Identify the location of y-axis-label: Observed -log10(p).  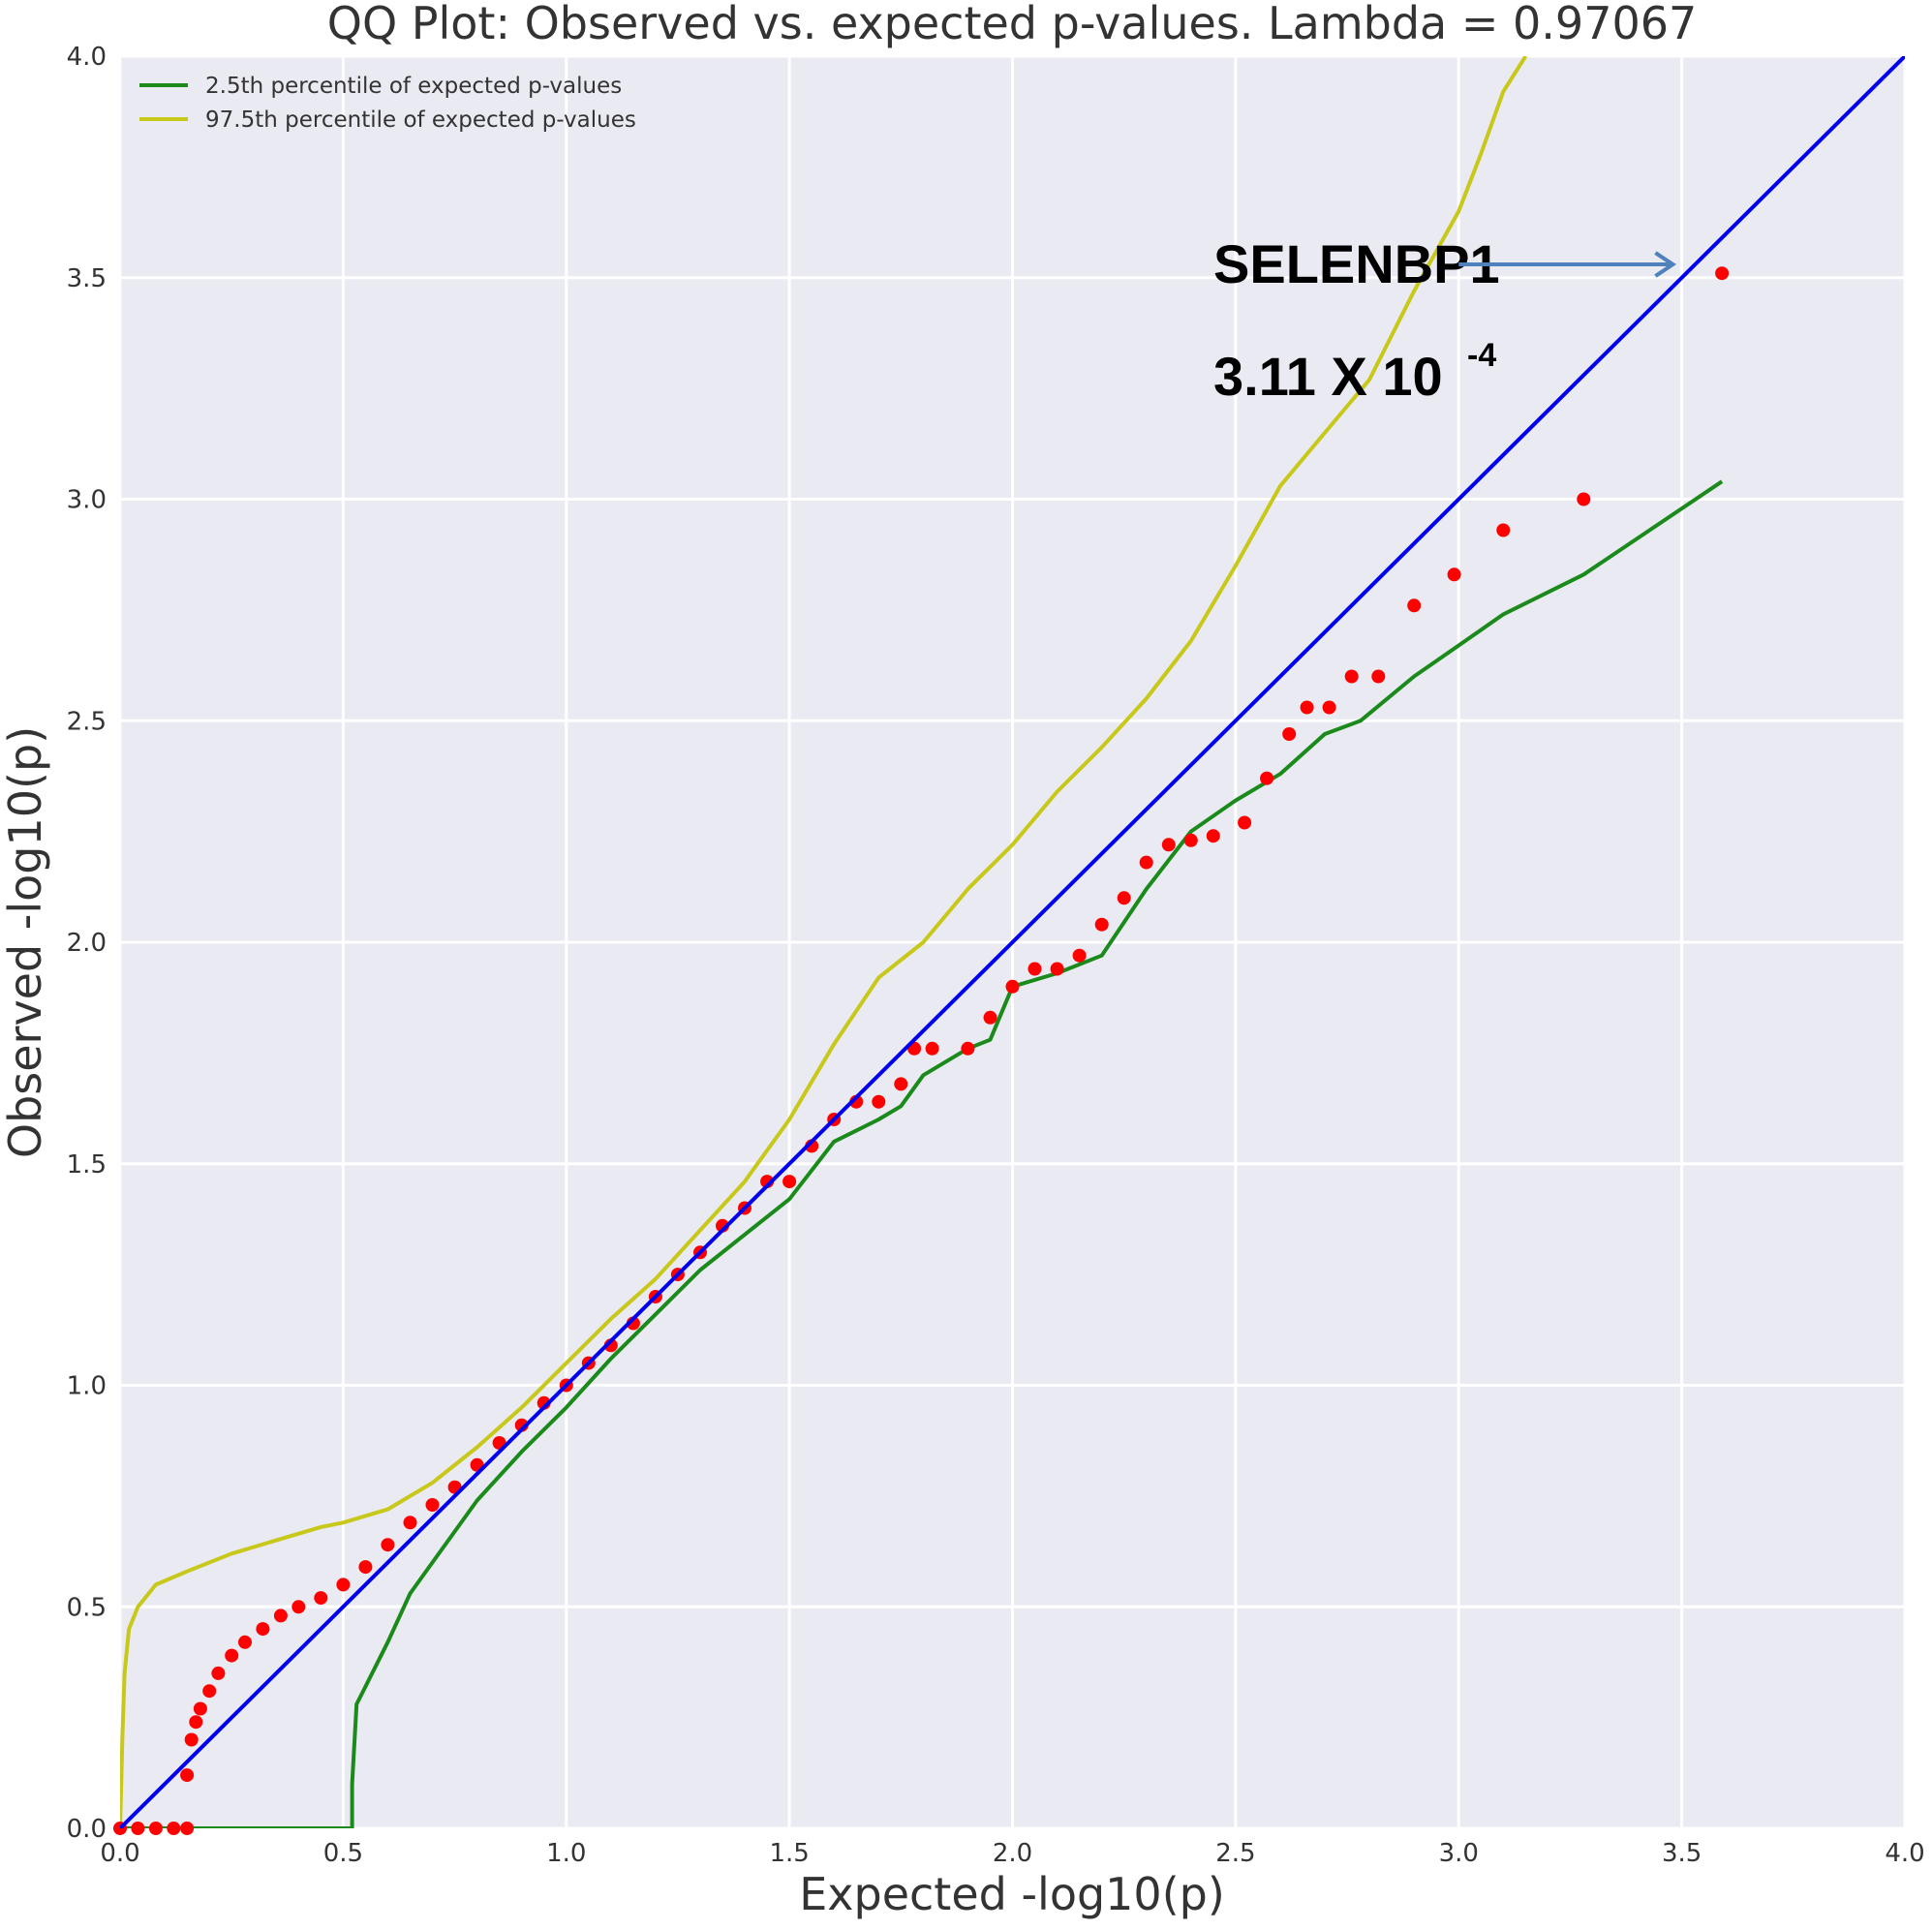
(25, 942).